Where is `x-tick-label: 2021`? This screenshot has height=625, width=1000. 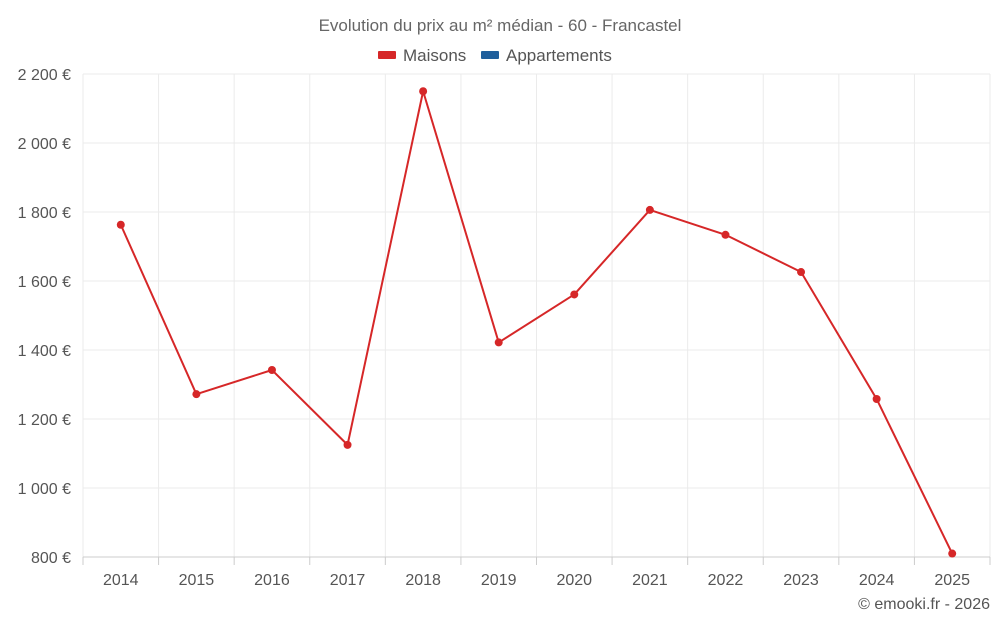 x-tick-label: 2021 is located at coordinates (650, 580).